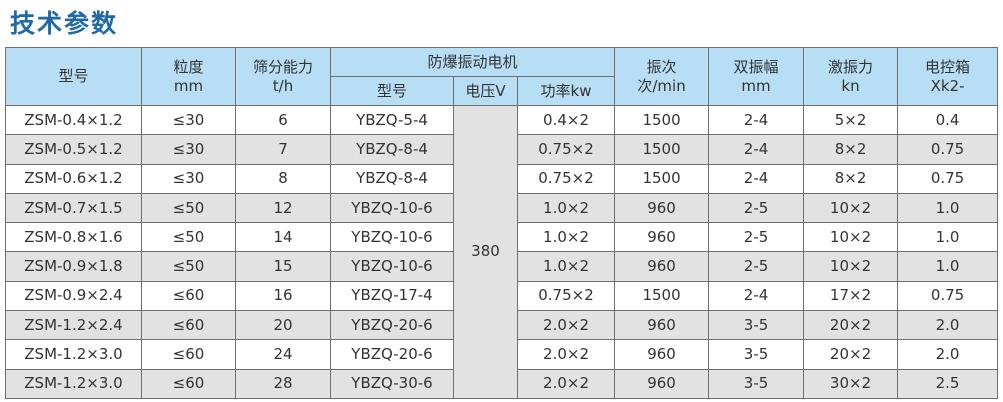  Describe the element at coordinates (283, 296) in the screenshot. I see `cell-capacity: 16` at that location.